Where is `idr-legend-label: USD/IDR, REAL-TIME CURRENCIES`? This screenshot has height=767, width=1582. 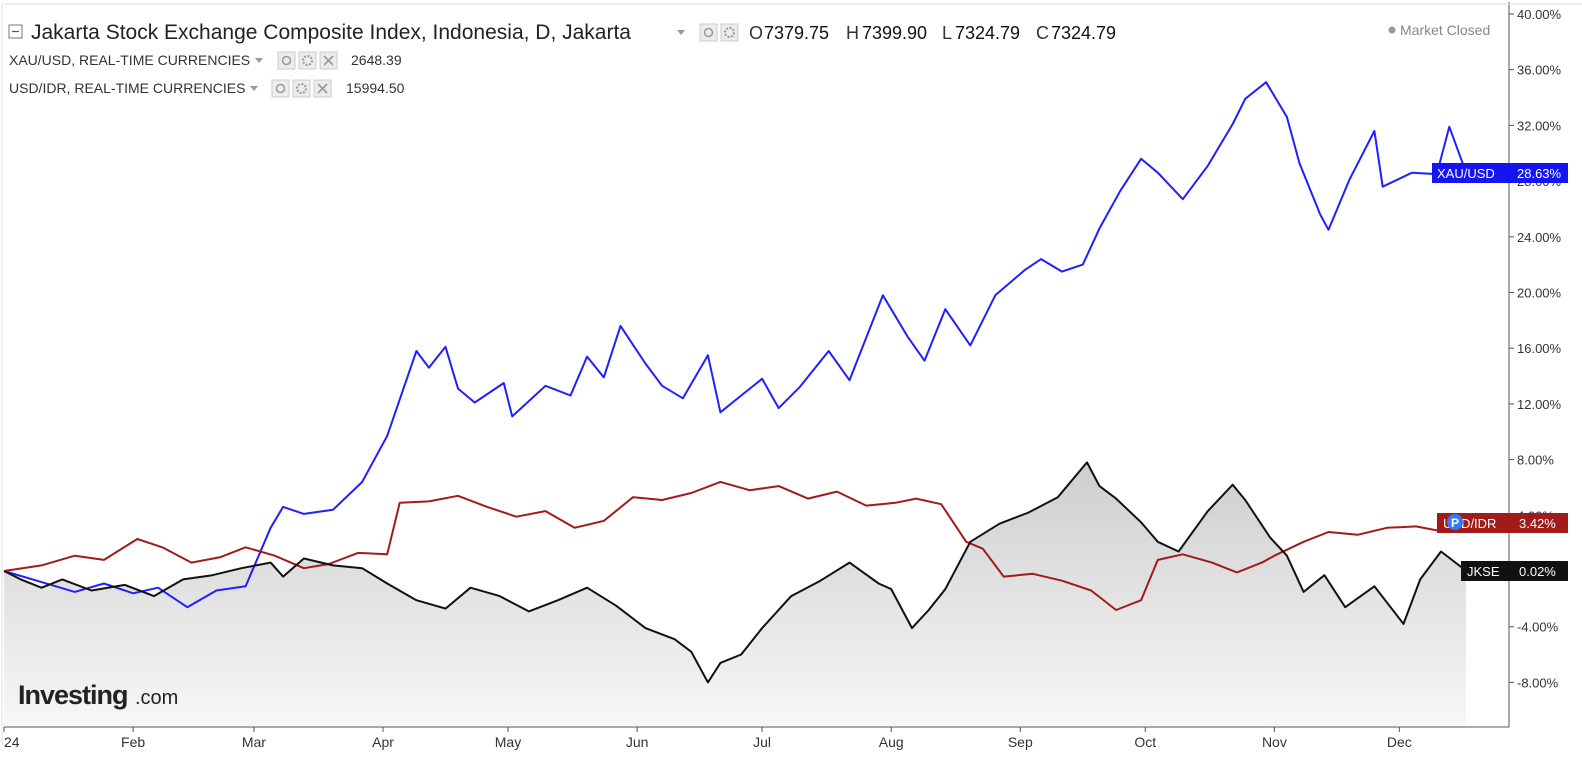
idr-legend-label: USD/IDR, REAL-TIME CURRENCIES is located at coordinates (127, 88).